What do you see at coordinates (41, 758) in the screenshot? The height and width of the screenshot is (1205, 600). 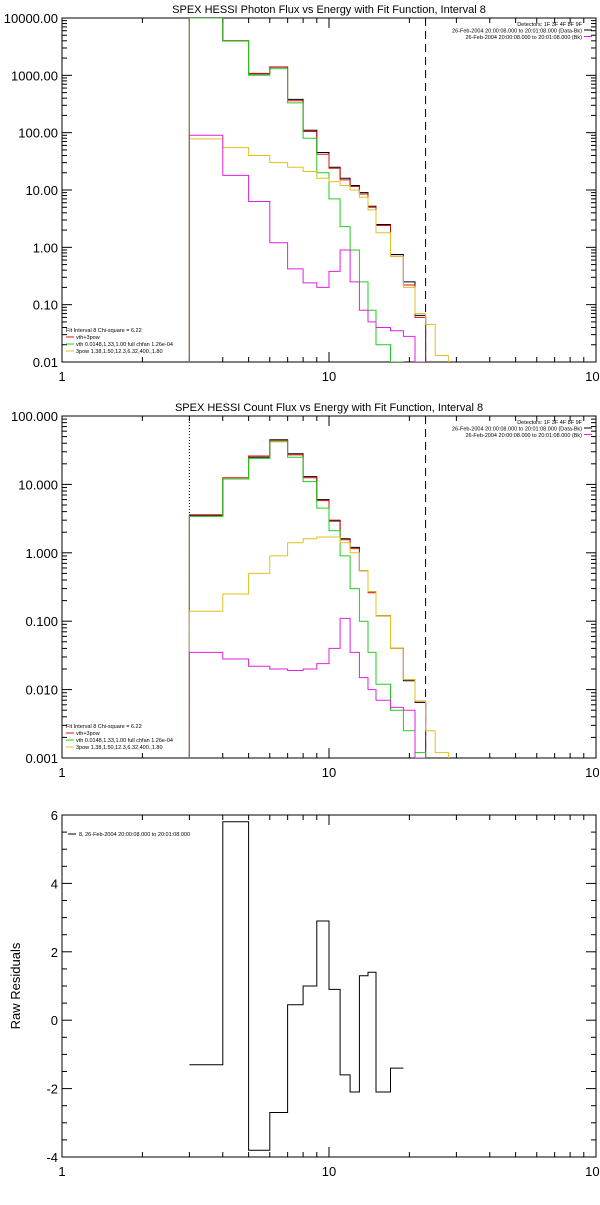 I see `y-tick-label: 0.001` at bounding box center [41, 758].